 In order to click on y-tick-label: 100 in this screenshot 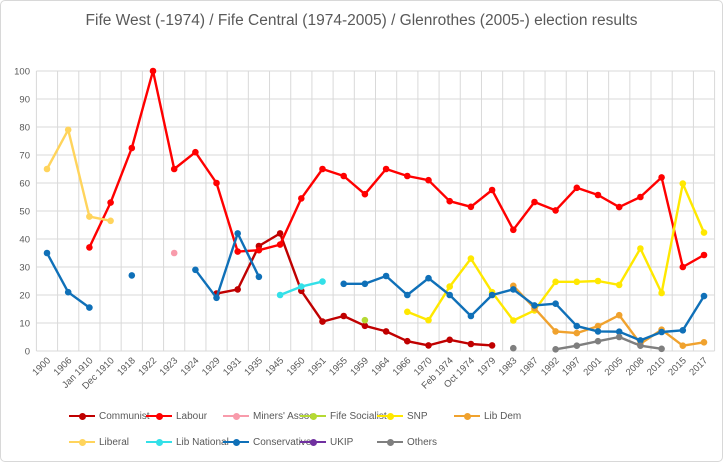, I will do `click(22, 71)`.